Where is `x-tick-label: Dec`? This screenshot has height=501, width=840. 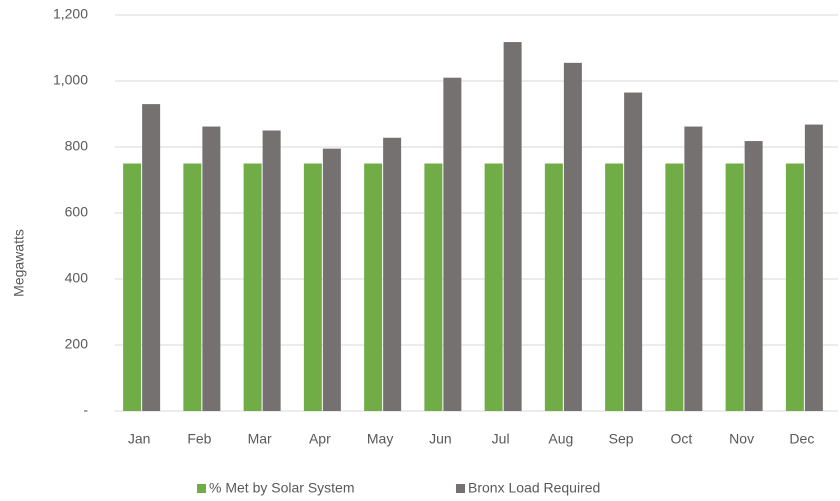
x-tick-label: Dec is located at coordinates (801, 439).